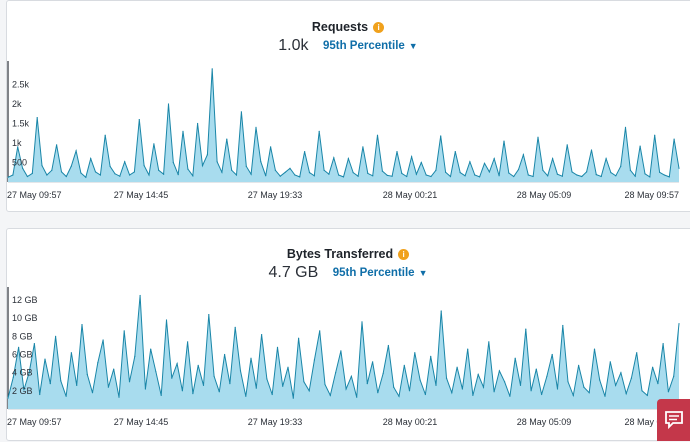 The width and height of the screenshot is (690, 442). I want to click on bytes-y-tick-label: 4 GB, so click(22, 373).